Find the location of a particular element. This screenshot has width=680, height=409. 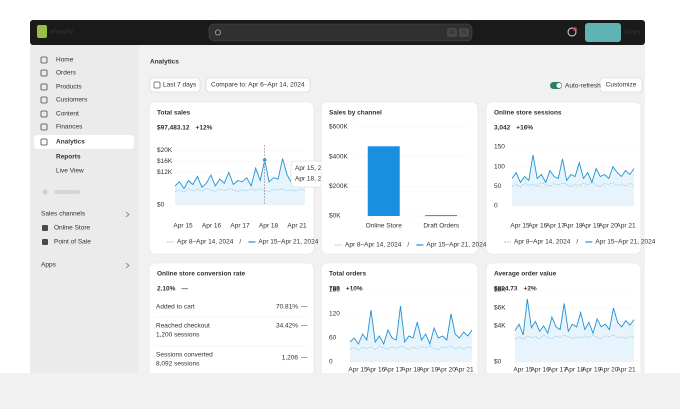

nav-item: Finances is located at coordinates (69, 127).